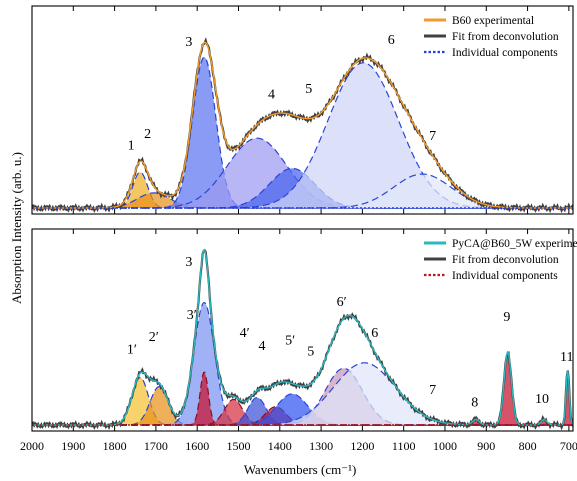 Image resolution: width=577 pixels, height=481 pixels. I want to click on bottom-peak-label-11: 7, so click(432, 390).